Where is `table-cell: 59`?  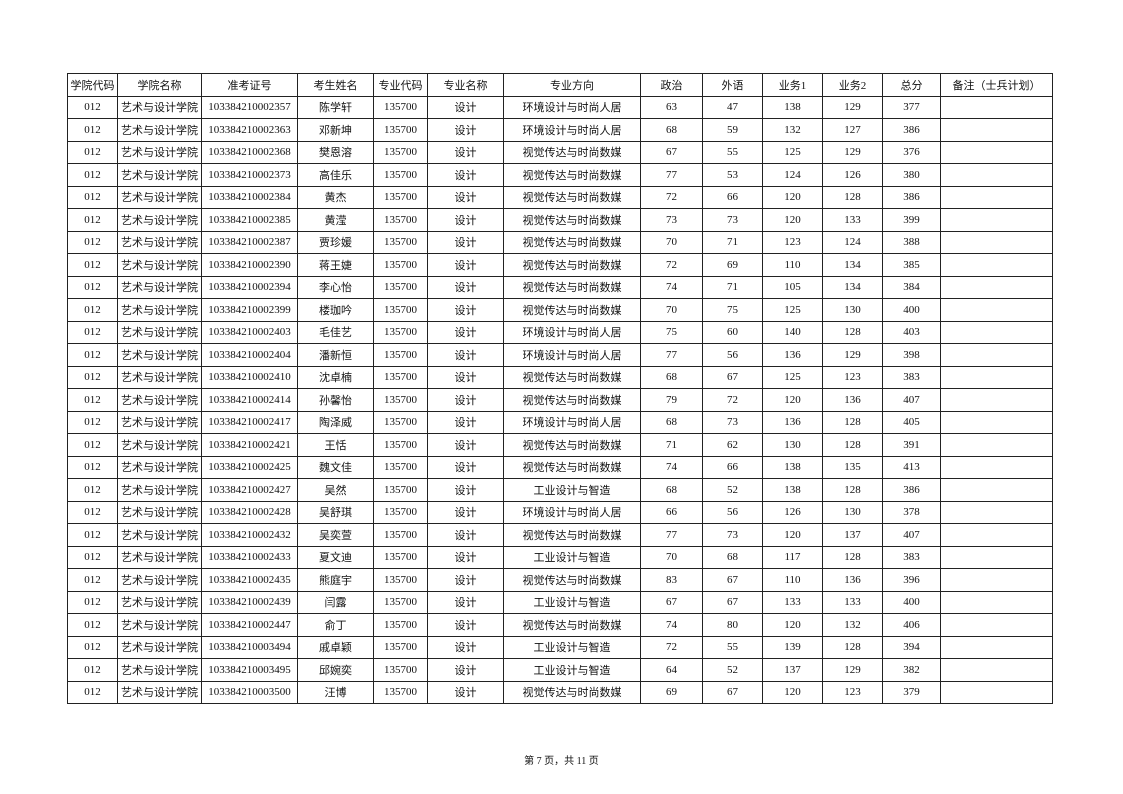 table-cell: 59 is located at coordinates (732, 130).